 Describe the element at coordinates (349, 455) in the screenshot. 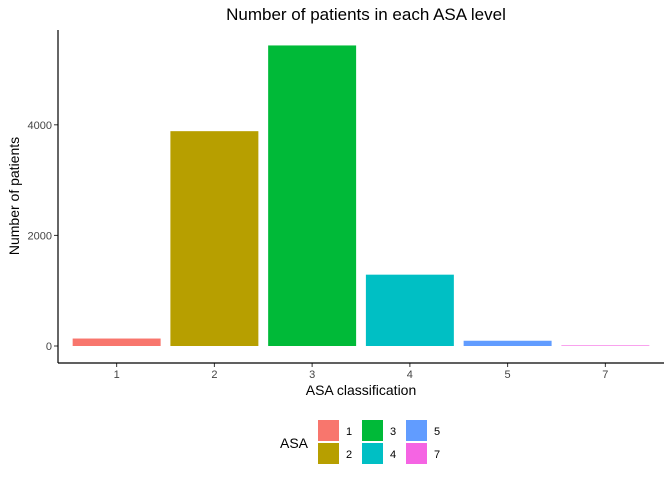

I see `legend-label-2: 2` at that location.